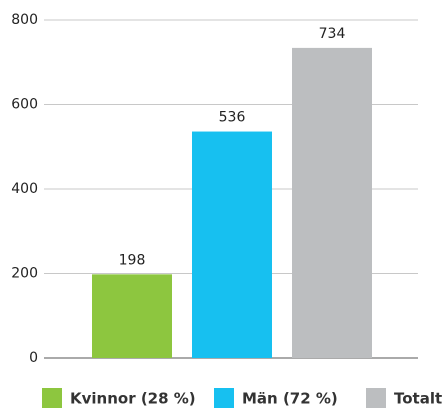 The width and height of the screenshot is (448, 408). Describe the element at coordinates (24, 20) in the screenshot. I see `y-tick-label: 800` at that location.